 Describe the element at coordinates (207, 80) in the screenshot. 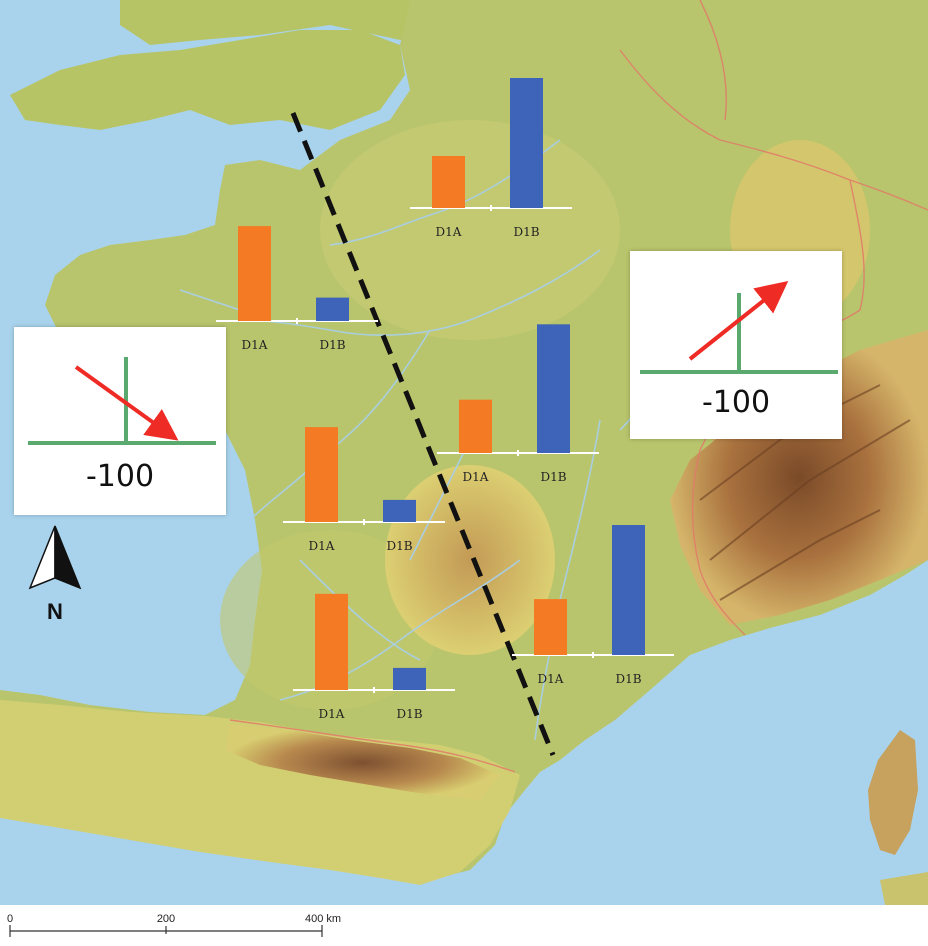

I see `england-landmass` at that location.